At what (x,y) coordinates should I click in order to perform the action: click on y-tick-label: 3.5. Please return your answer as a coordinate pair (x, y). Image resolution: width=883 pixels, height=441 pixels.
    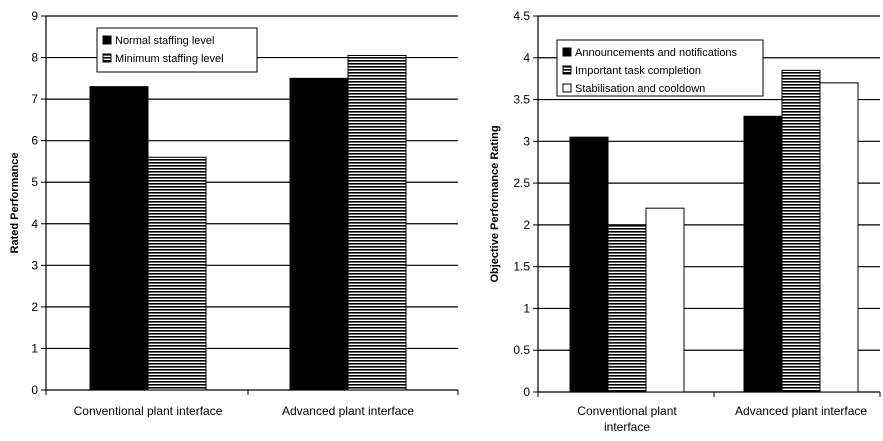
    Looking at the image, I should click on (521, 100).